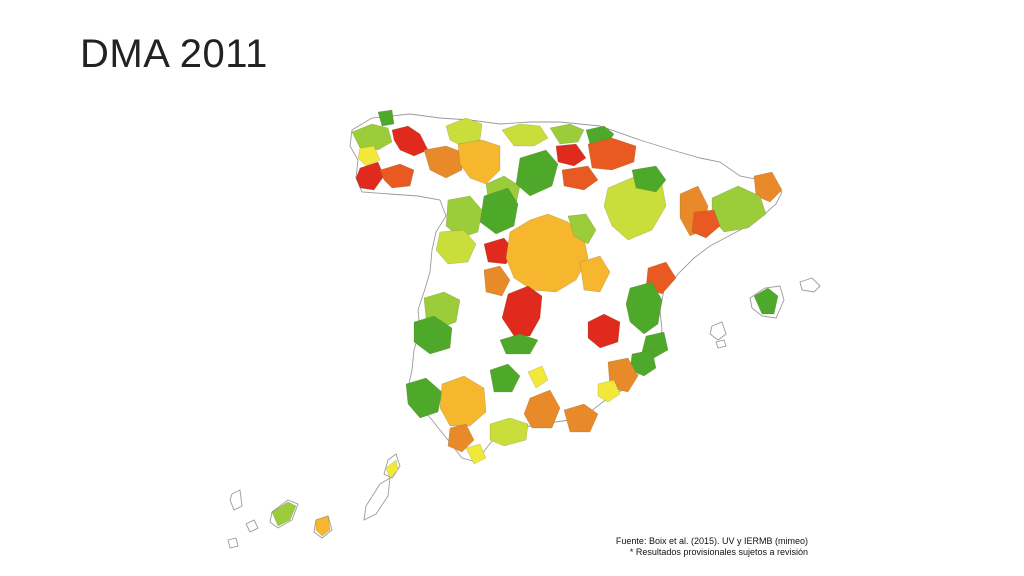 The image size is (1024, 576). I want to click on region-zamora, so click(464, 217).